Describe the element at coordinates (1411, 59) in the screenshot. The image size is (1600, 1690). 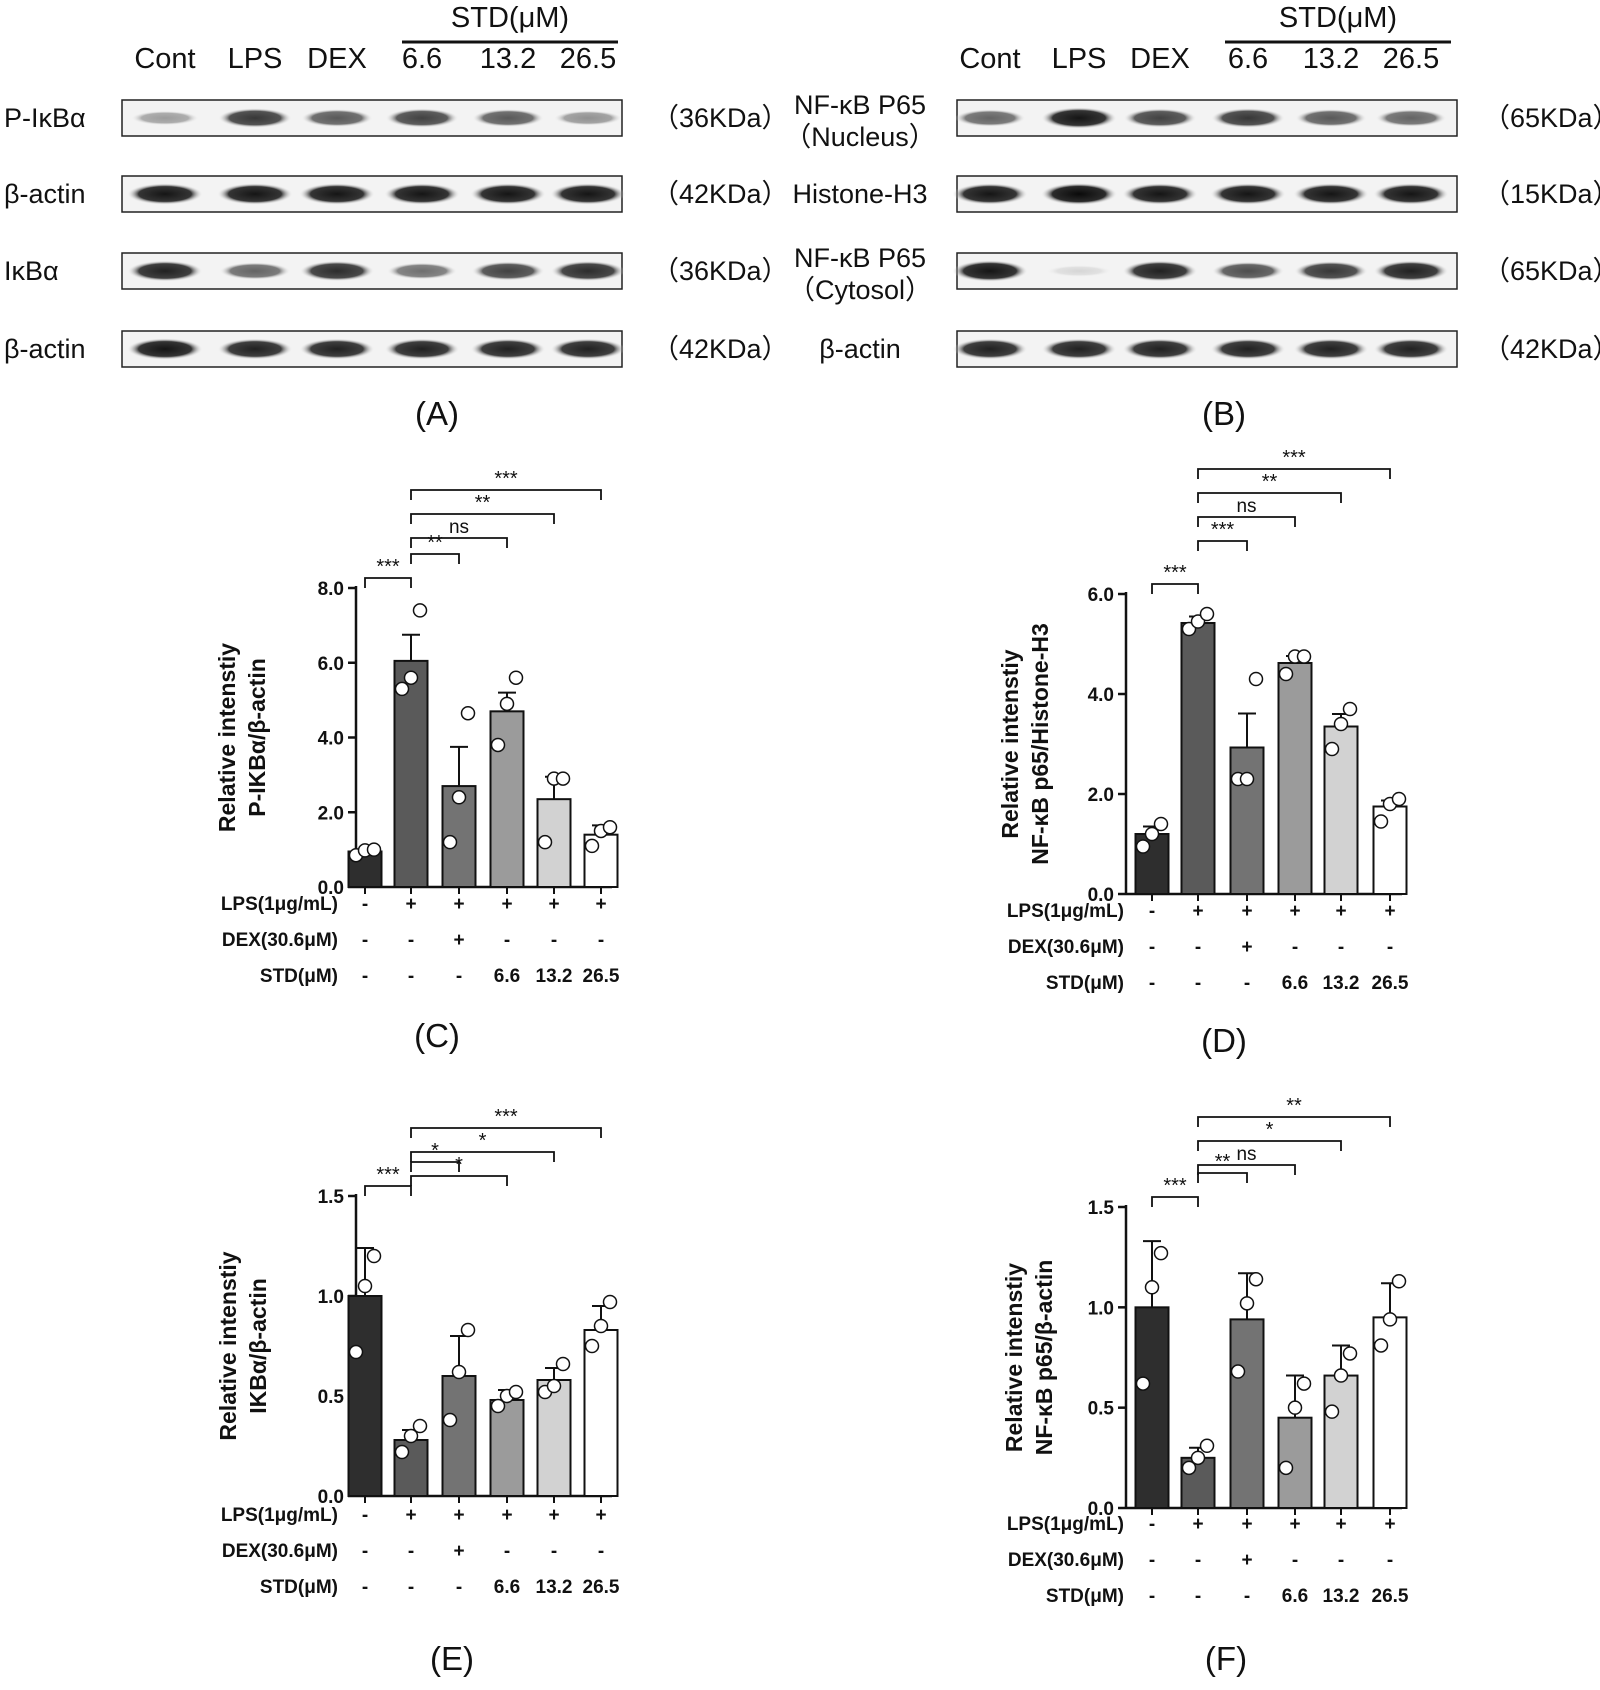
I see `lane-label: 26.5` at that location.